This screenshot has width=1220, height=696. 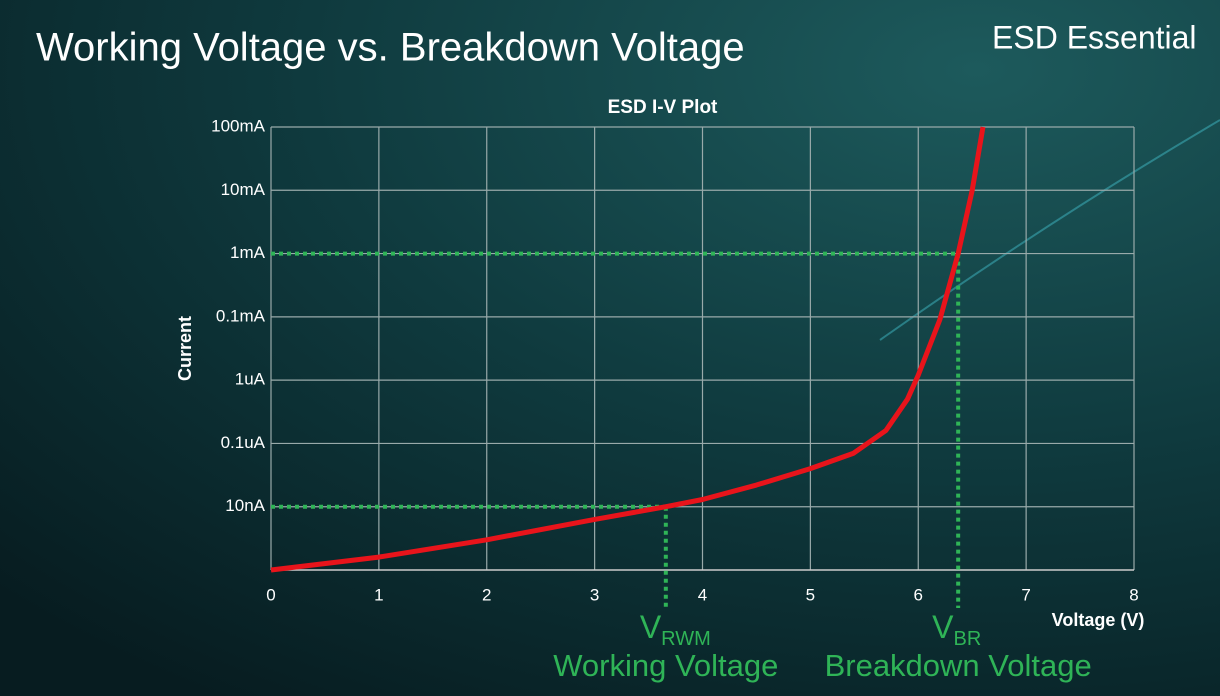 I want to click on y-tick-label: 1mA, so click(x=248, y=252).